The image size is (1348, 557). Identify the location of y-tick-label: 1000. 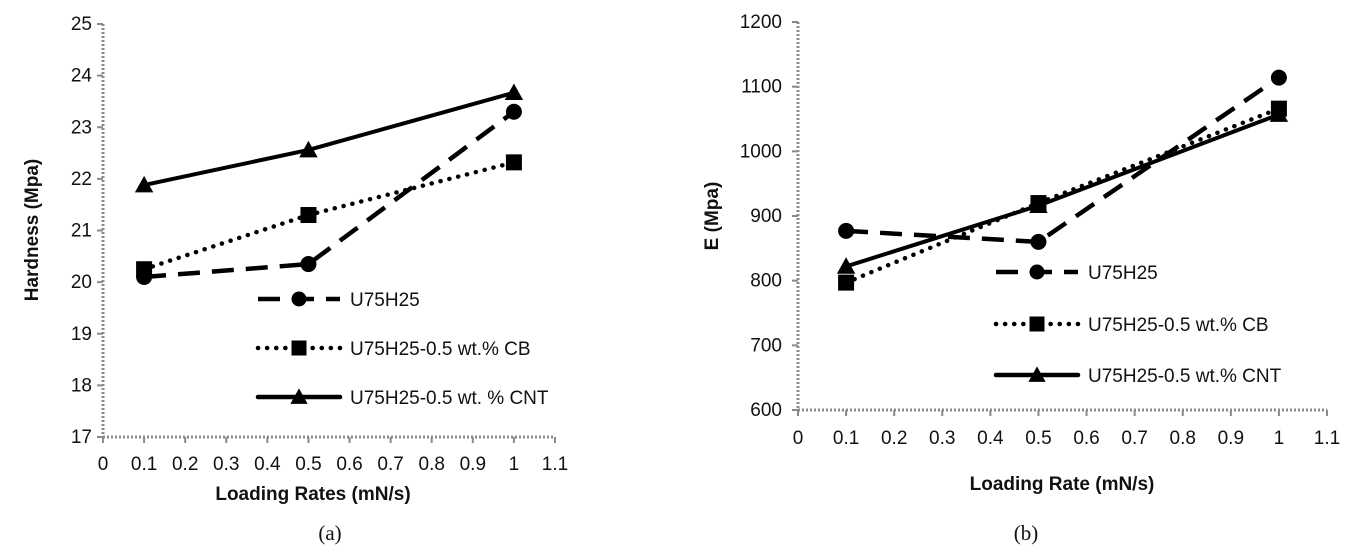
(761, 151).